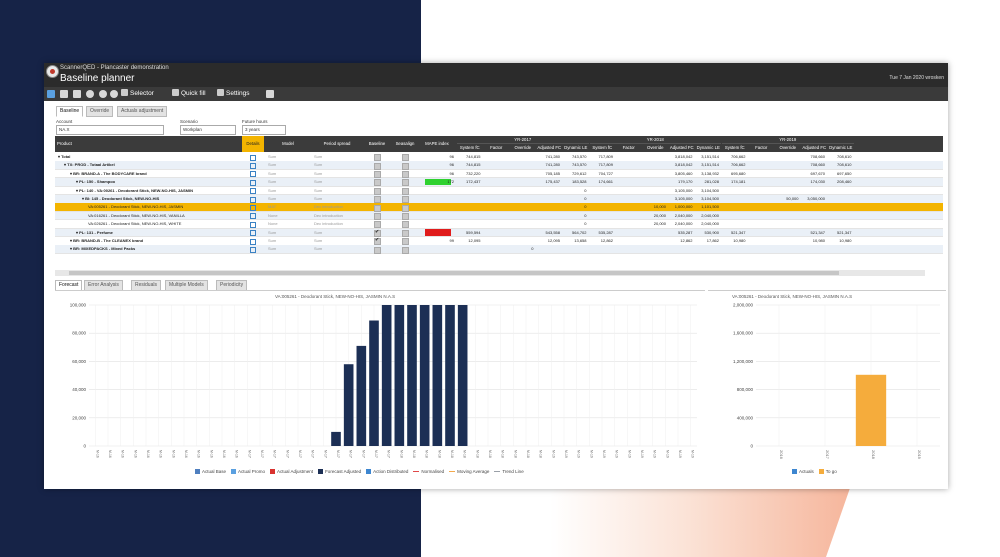 This screenshot has height=557, width=1000. Describe the element at coordinates (437, 143) in the screenshot. I see `mape-column-header: MAPE index` at that location.